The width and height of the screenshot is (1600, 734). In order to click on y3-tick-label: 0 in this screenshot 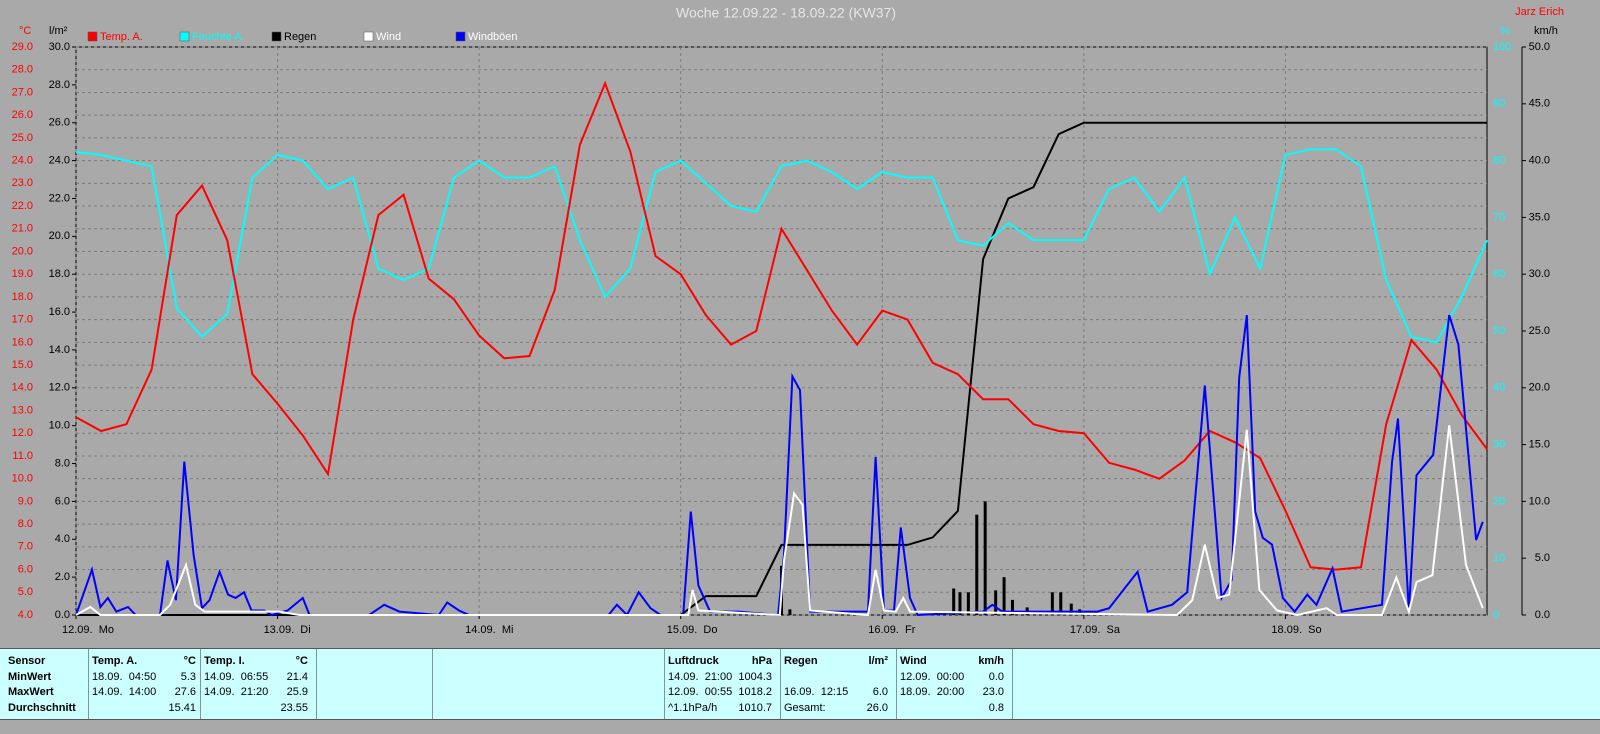, I will do `click(1496, 615)`.